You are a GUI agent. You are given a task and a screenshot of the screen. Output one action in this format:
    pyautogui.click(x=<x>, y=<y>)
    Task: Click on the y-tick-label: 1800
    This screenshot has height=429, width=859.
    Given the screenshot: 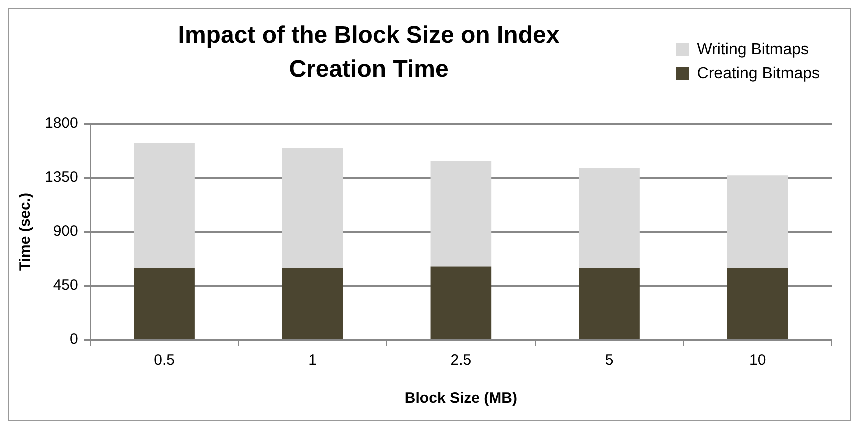 What is the action you would take?
    pyautogui.click(x=61, y=123)
    